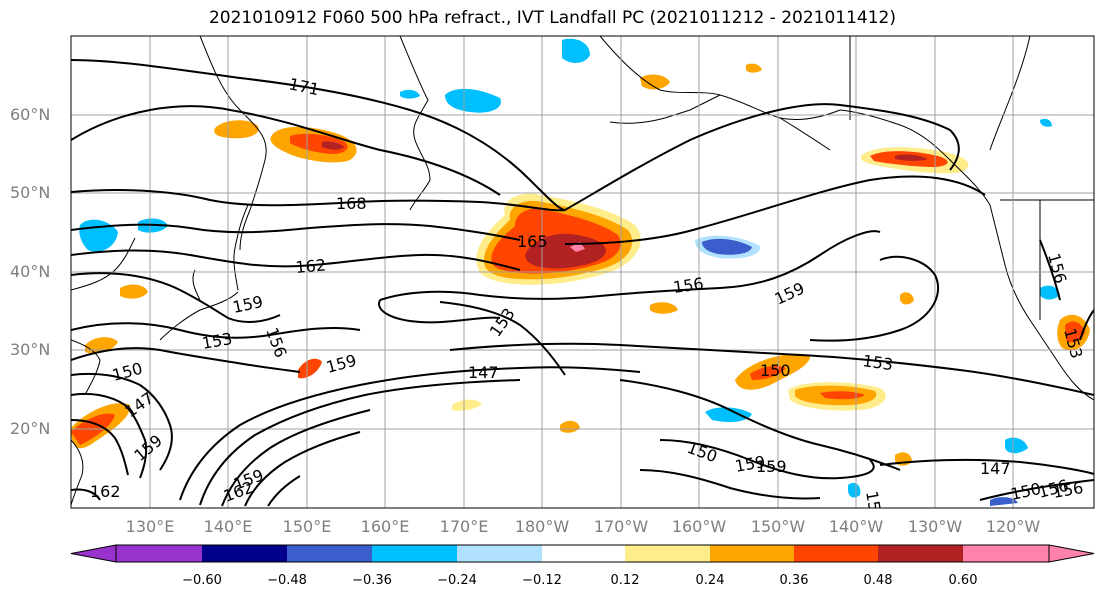  I want to click on lon-label: 130°E, so click(150, 526).